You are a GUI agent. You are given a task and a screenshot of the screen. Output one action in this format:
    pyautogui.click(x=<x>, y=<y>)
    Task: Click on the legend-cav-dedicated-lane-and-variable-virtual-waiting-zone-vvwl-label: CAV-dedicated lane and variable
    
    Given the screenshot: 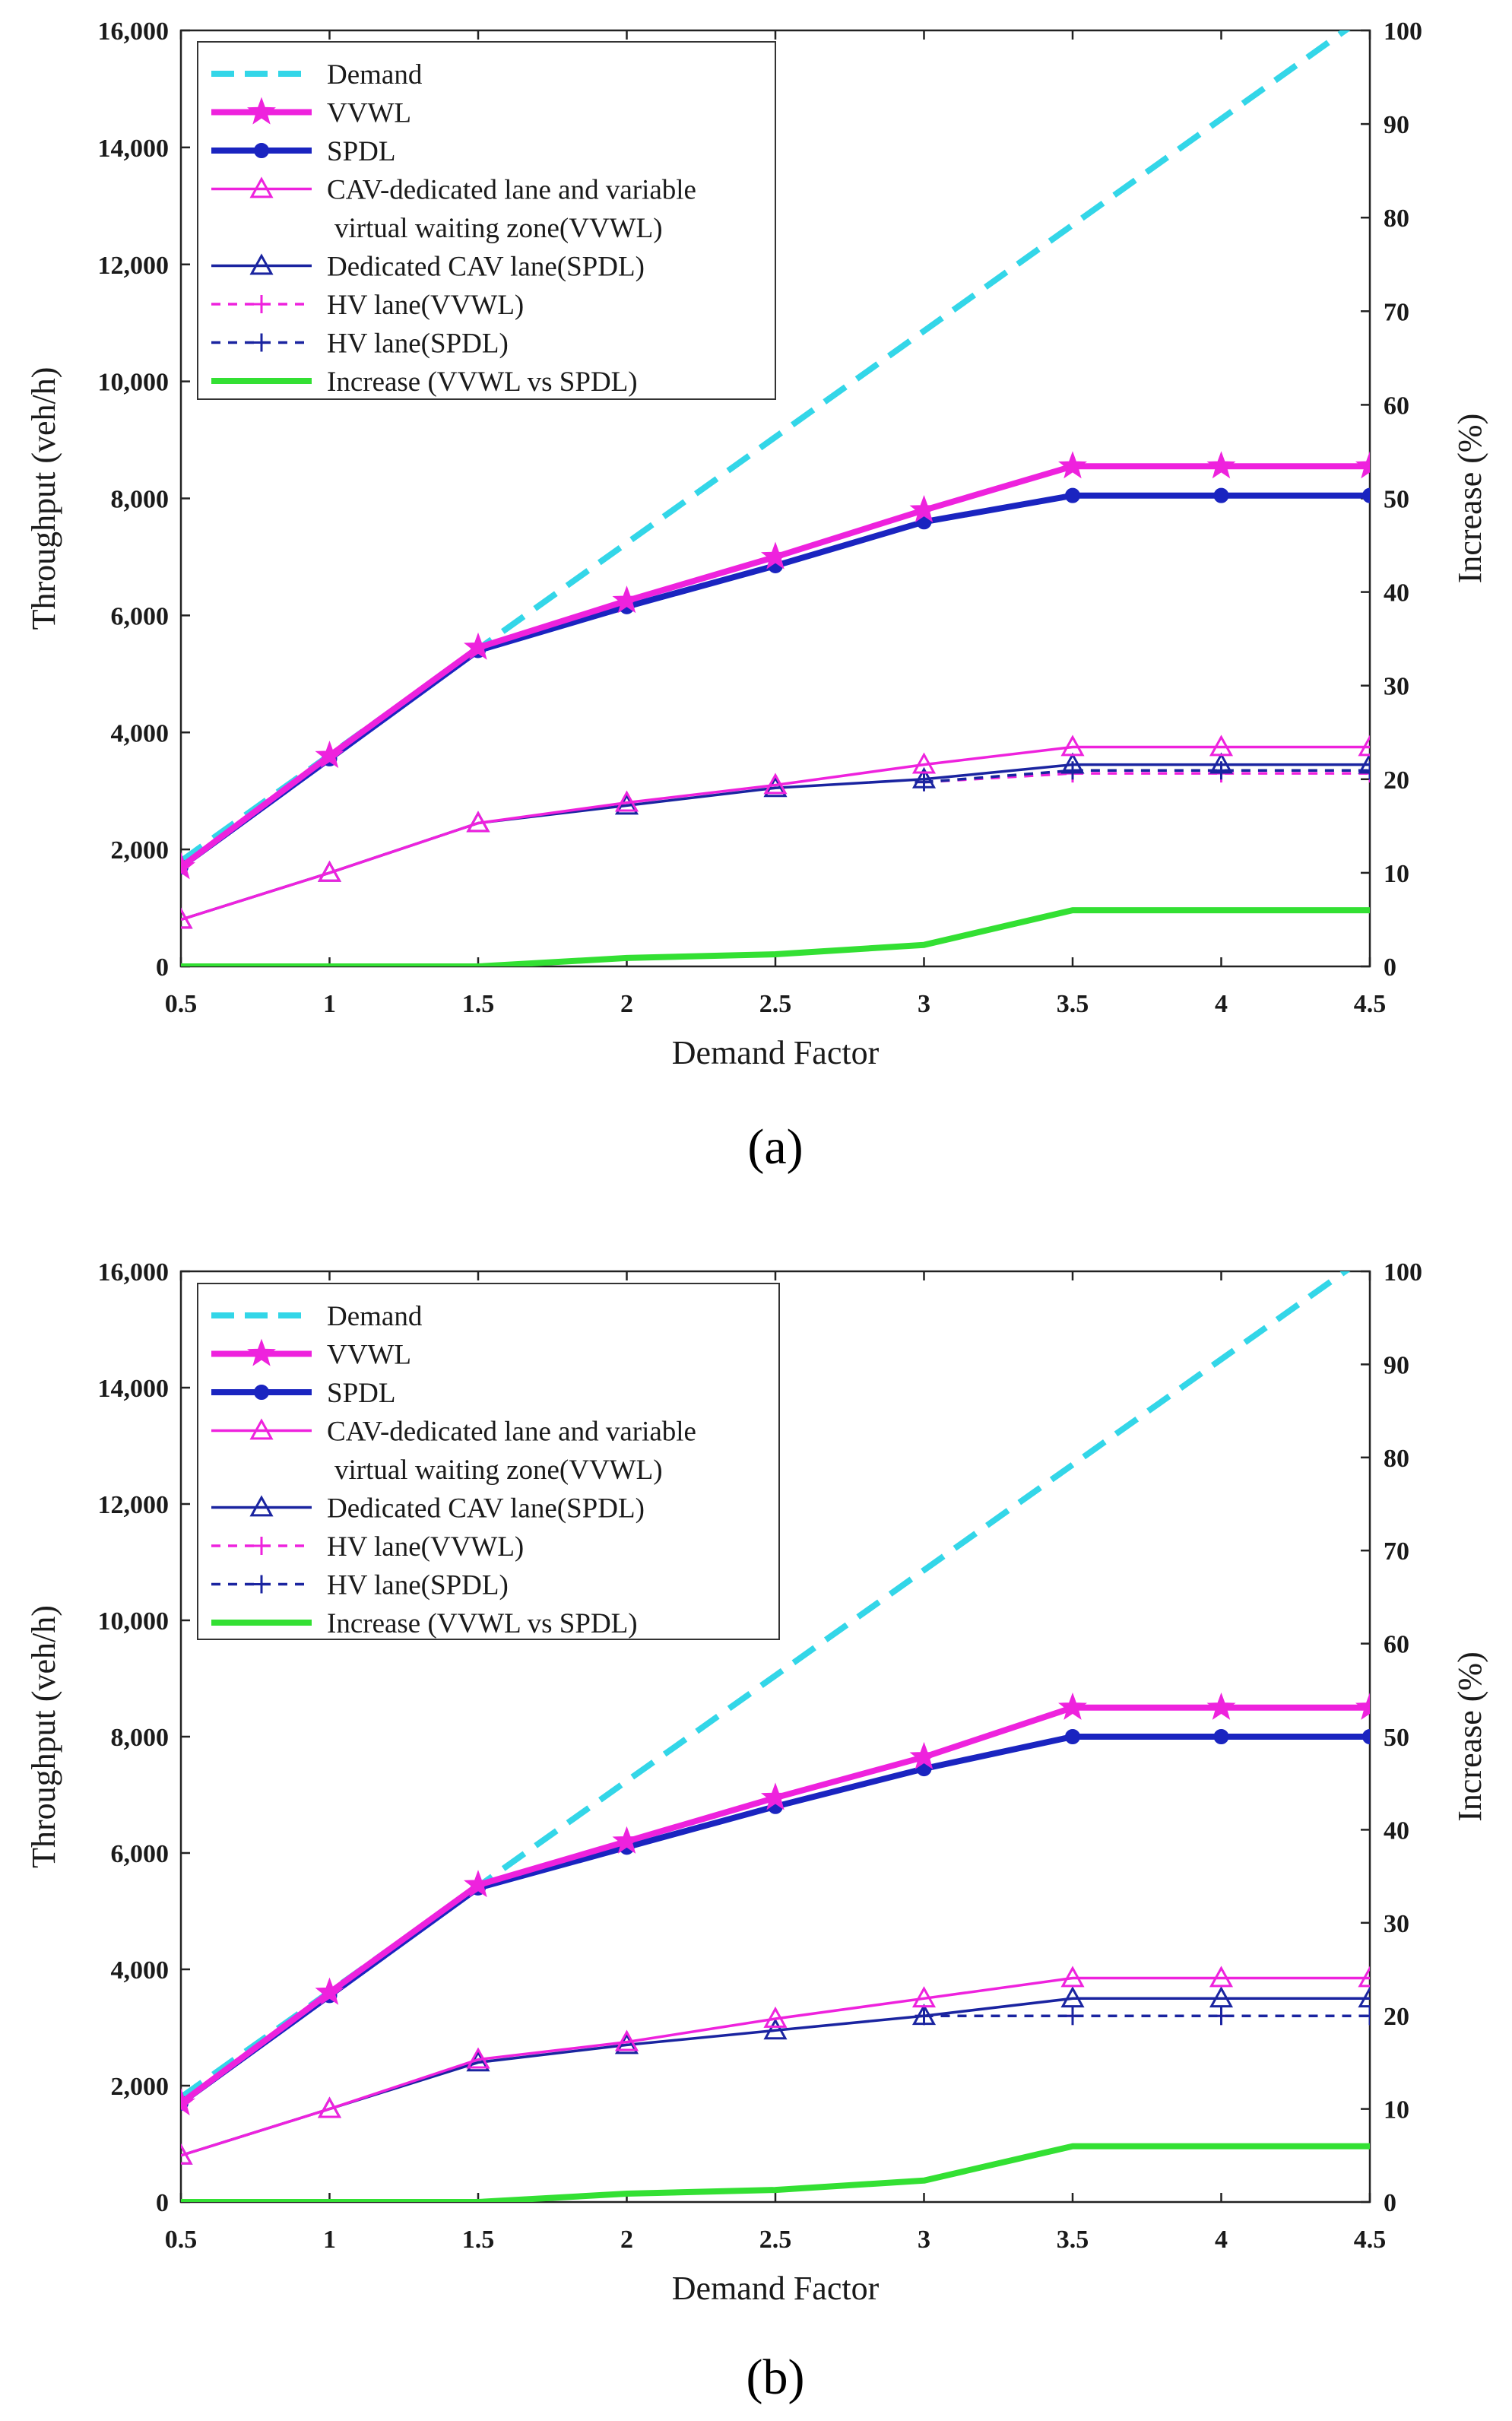 What is the action you would take?
    pyautogui.click(x=511, y=190)
    